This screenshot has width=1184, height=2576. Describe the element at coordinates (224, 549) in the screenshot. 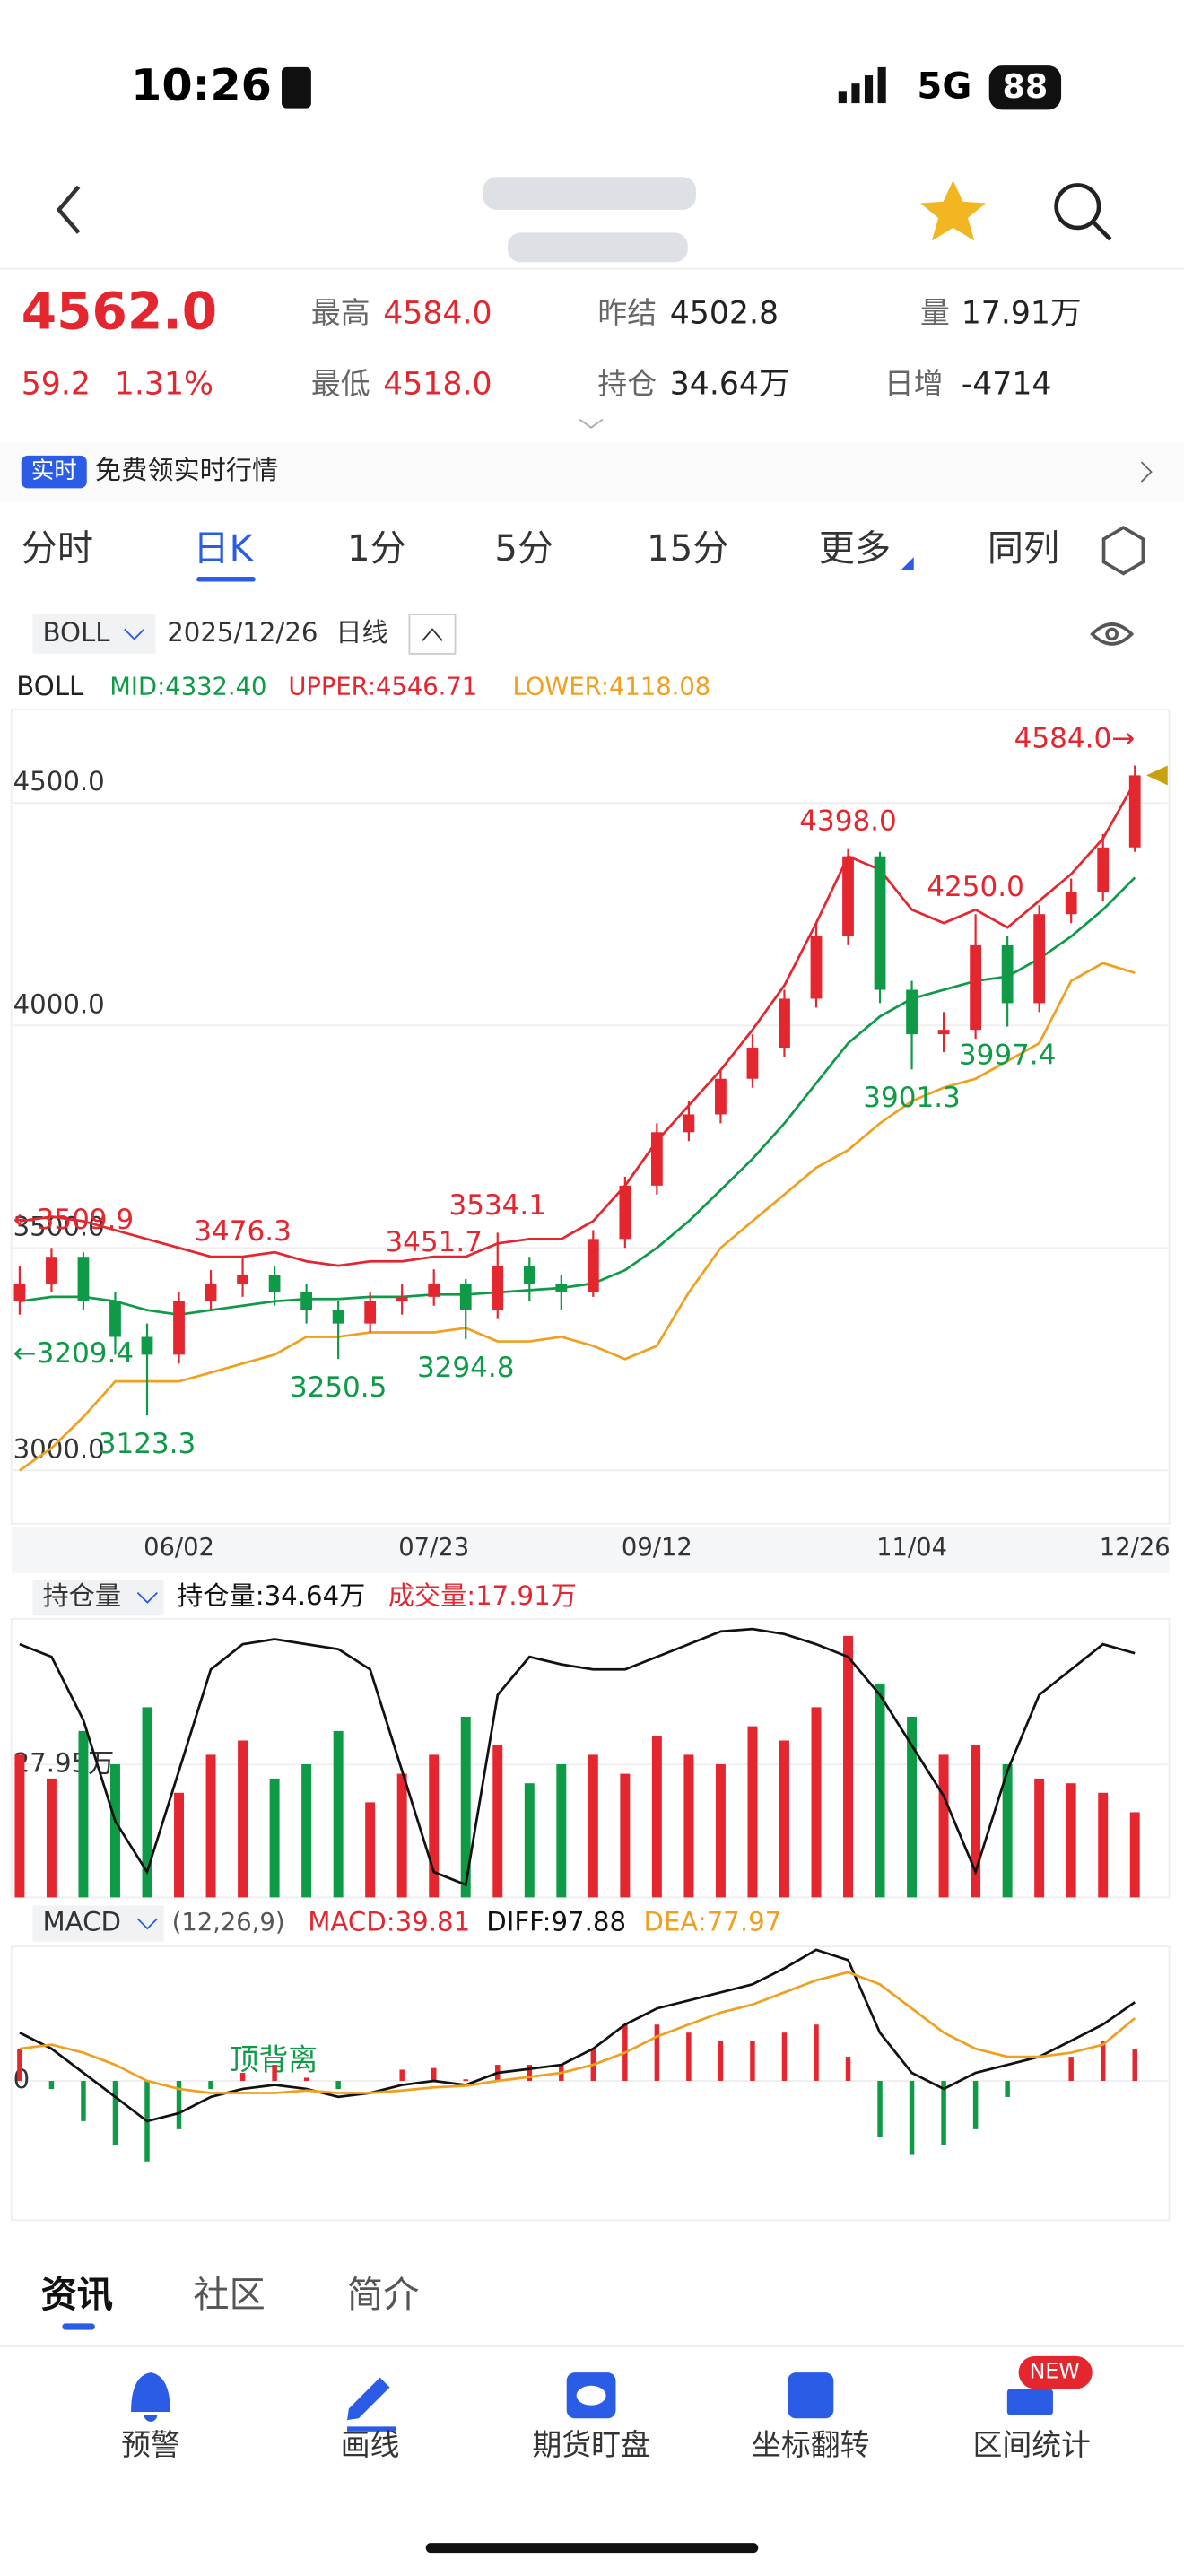

I see `tab-active: 日K` at that location.